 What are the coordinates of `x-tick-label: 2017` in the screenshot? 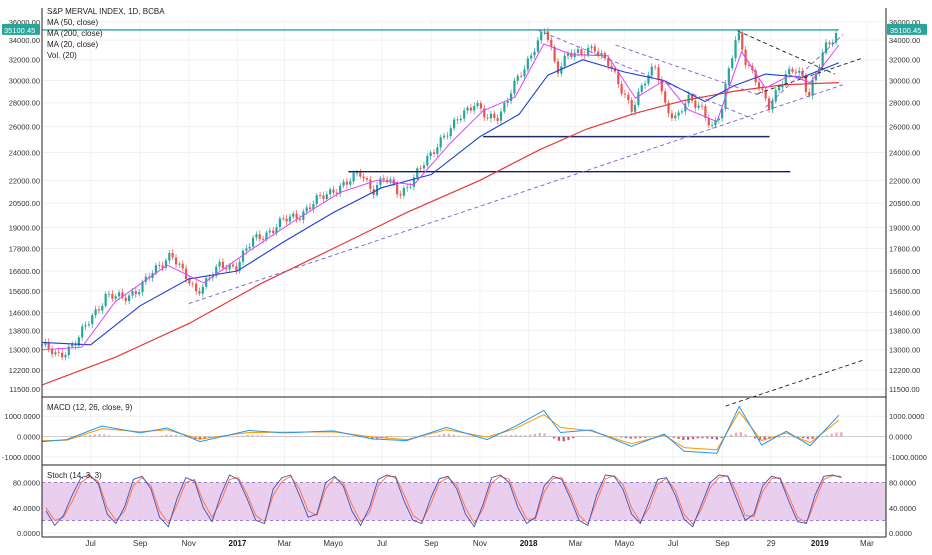 It's located at (238, 543).